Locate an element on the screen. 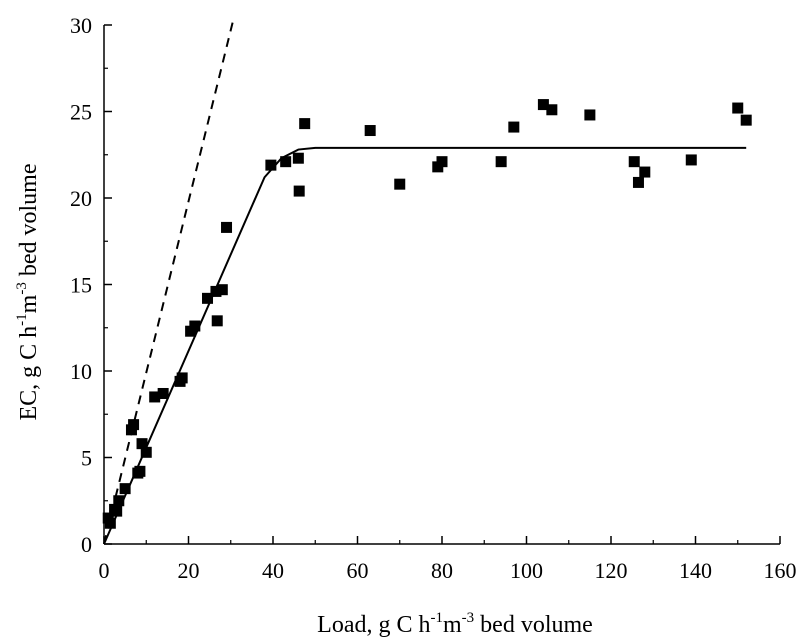  x-tick-label: 80 is located at coordinates (442, 570).